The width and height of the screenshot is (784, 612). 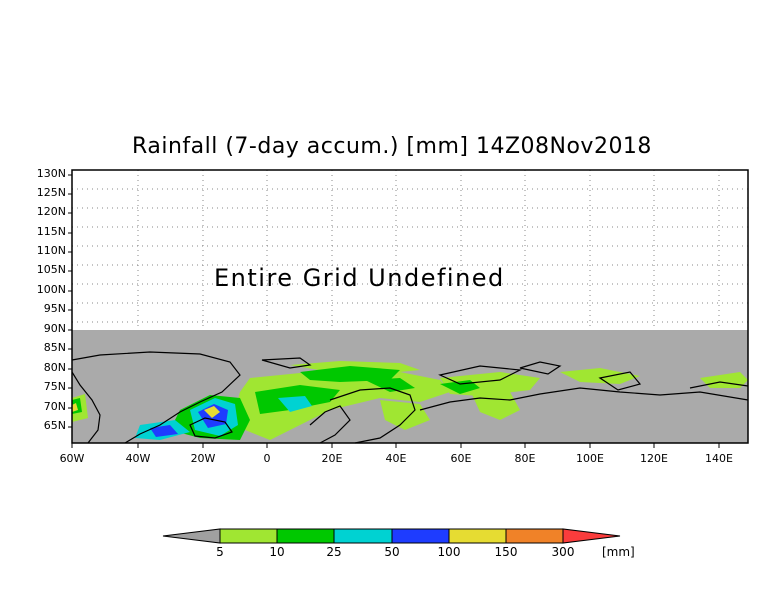 I want to click on colorbar-label: 10, so click(x=277, y=552).